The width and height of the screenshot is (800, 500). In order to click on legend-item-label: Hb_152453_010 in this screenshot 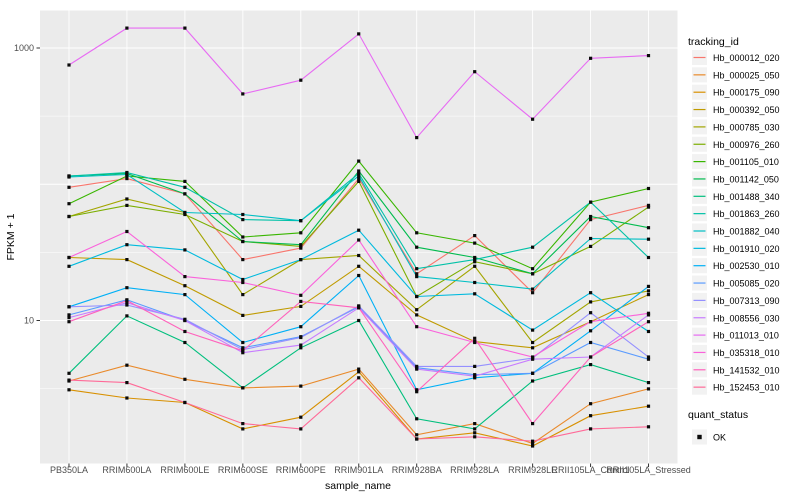, I will do `click(746, 388)`.